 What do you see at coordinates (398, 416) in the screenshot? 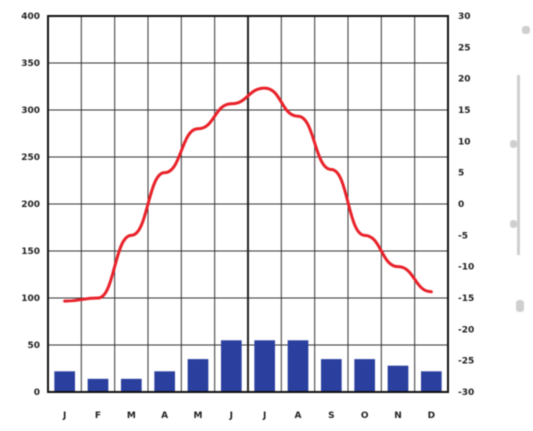
I see `month-tick-label: N` at bounding box center [398, 416].